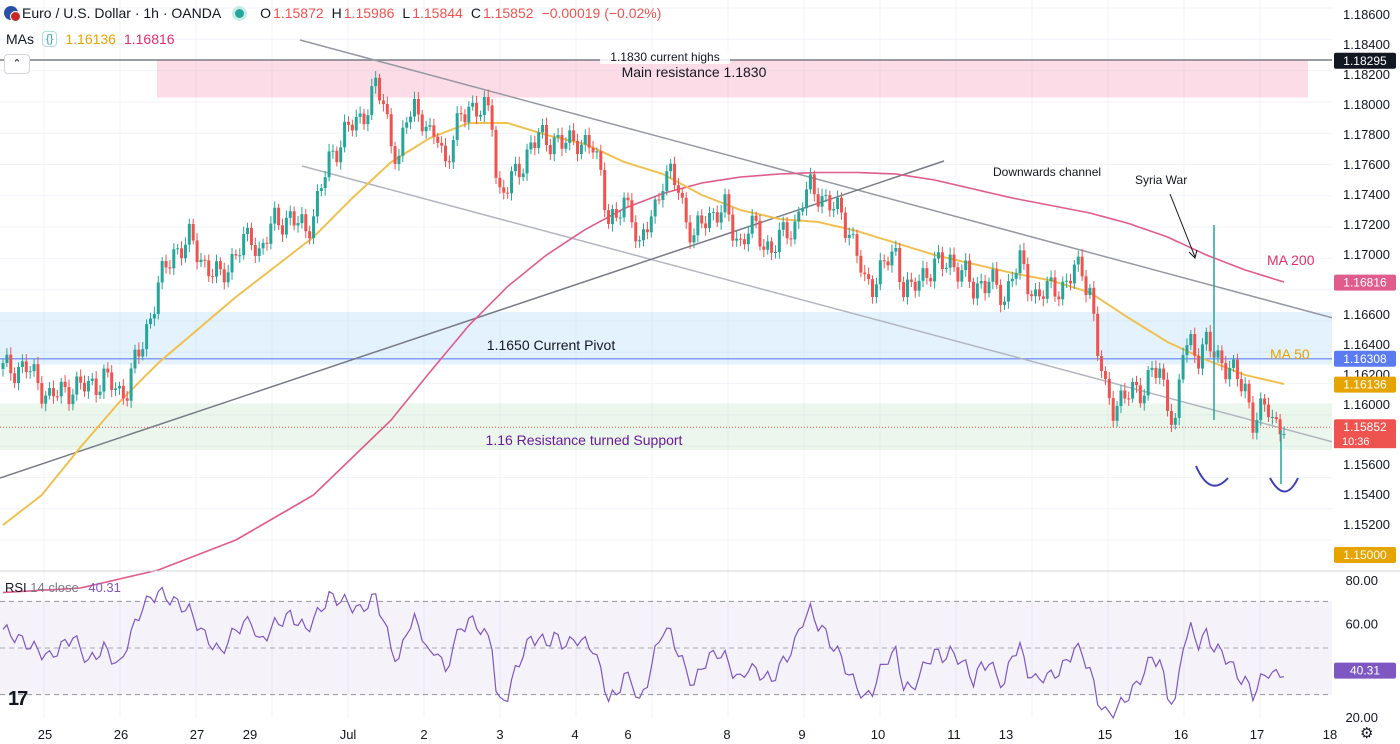 Image resolution: width=1400 pixels, height=744 pixels. I want to click on price-tick-label: 1.18400, so click(1366, 44).